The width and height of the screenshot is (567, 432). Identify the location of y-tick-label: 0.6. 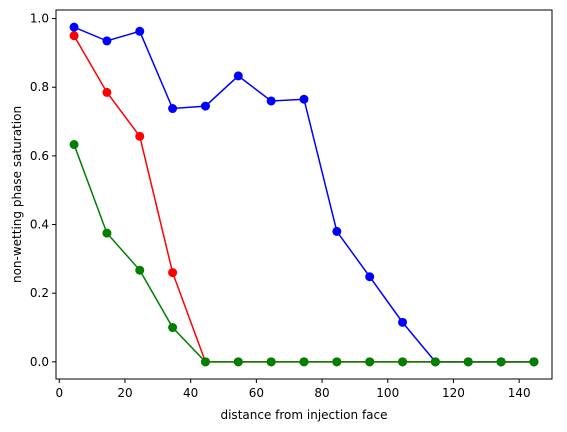
(39, 156).